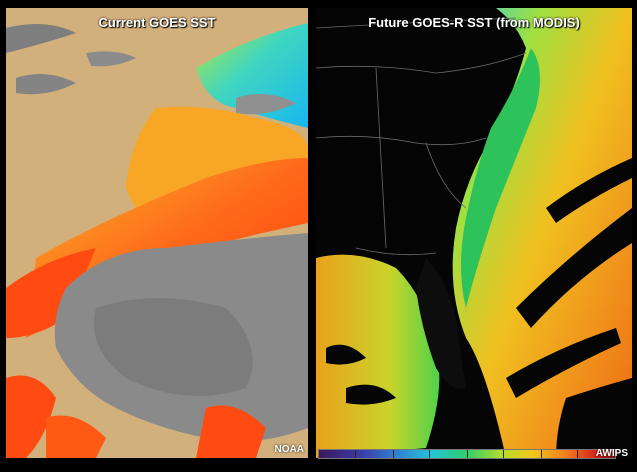  What do you see at coordinates (157, 22) in the screenshot?
I see `left-panel-title: Current GOES SST` at bounding box center [157, 22].